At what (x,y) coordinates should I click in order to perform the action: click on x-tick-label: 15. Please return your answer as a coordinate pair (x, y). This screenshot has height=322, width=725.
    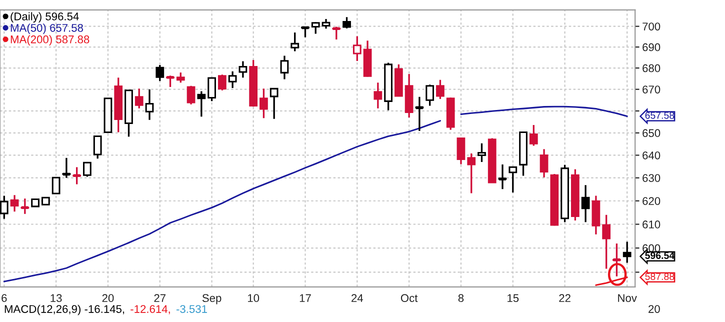
    Looking at the image, I should click on (513, 298).